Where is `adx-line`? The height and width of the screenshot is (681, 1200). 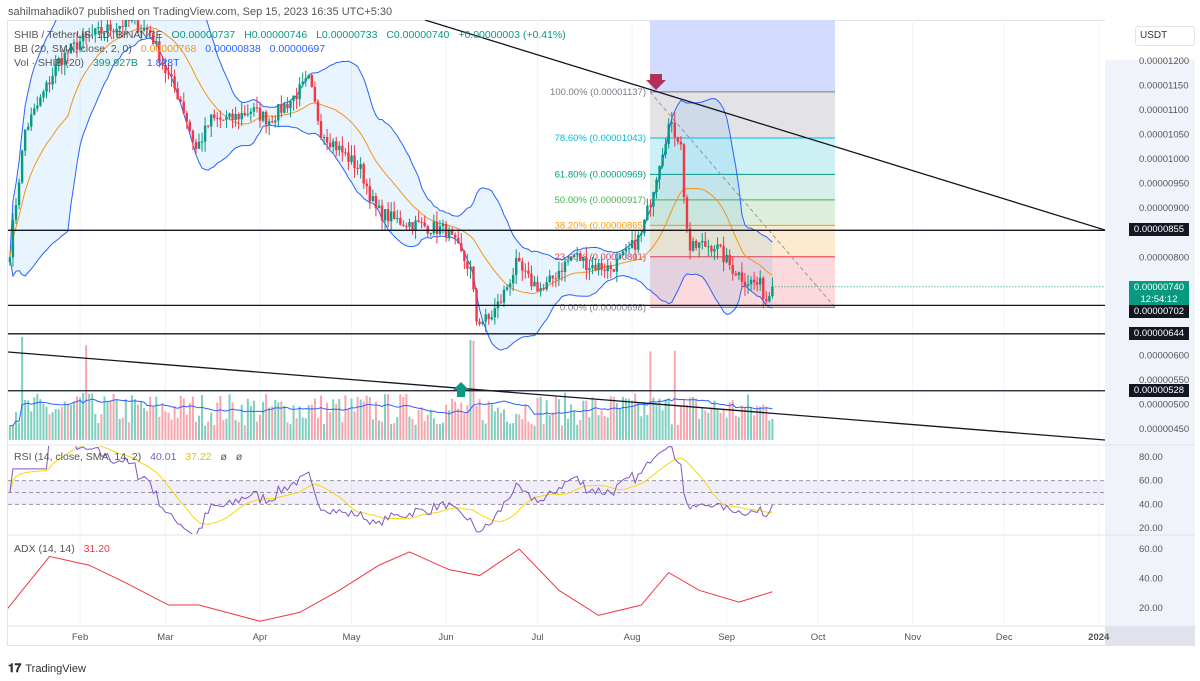
adx-line is located at coordinates (390, 585).